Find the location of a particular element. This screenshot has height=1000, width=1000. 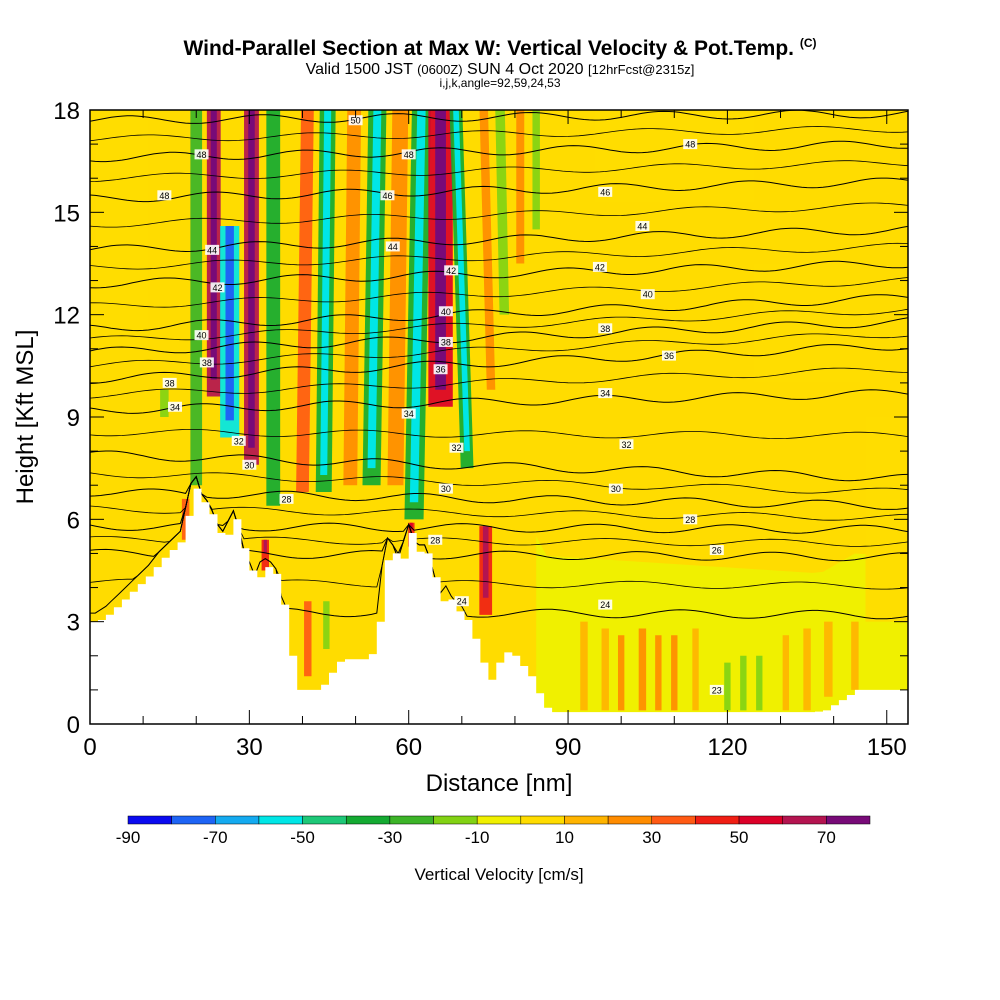

contour-label-text: 40 is located at coordinates (202, 336).